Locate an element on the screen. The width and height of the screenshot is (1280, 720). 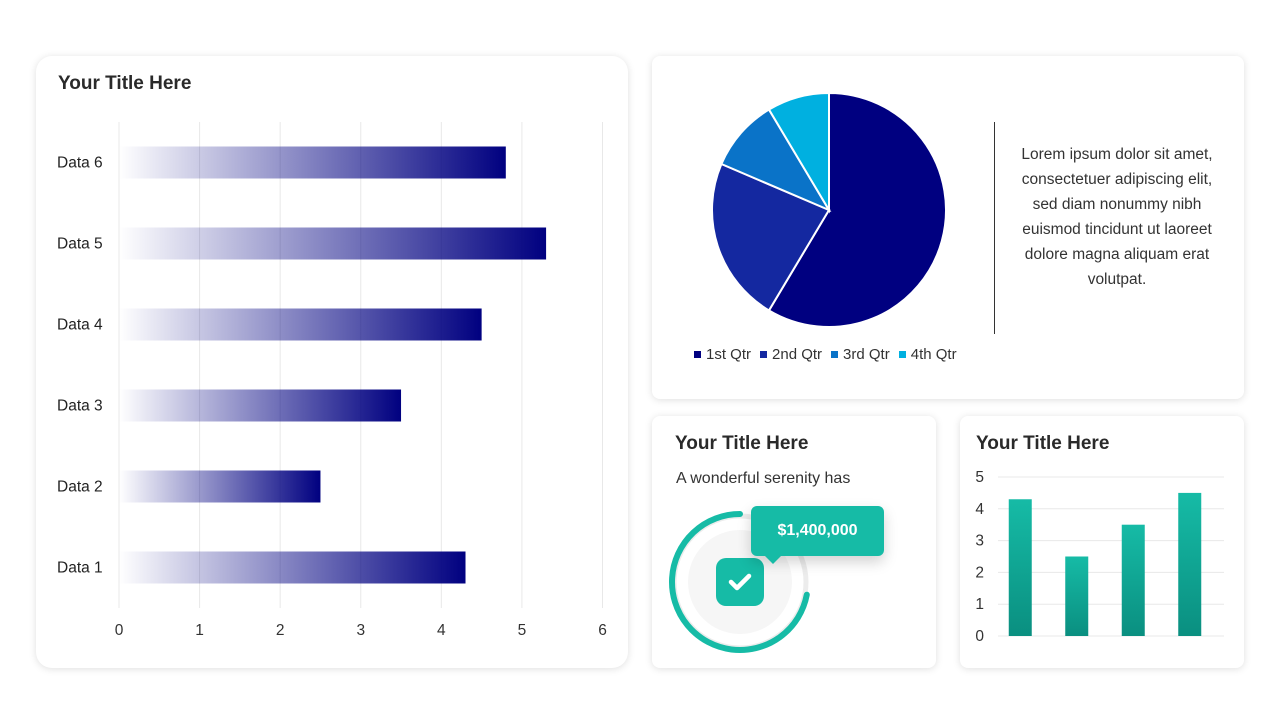
y-tick-label: Data 6 is located at coordinates (80, 163).